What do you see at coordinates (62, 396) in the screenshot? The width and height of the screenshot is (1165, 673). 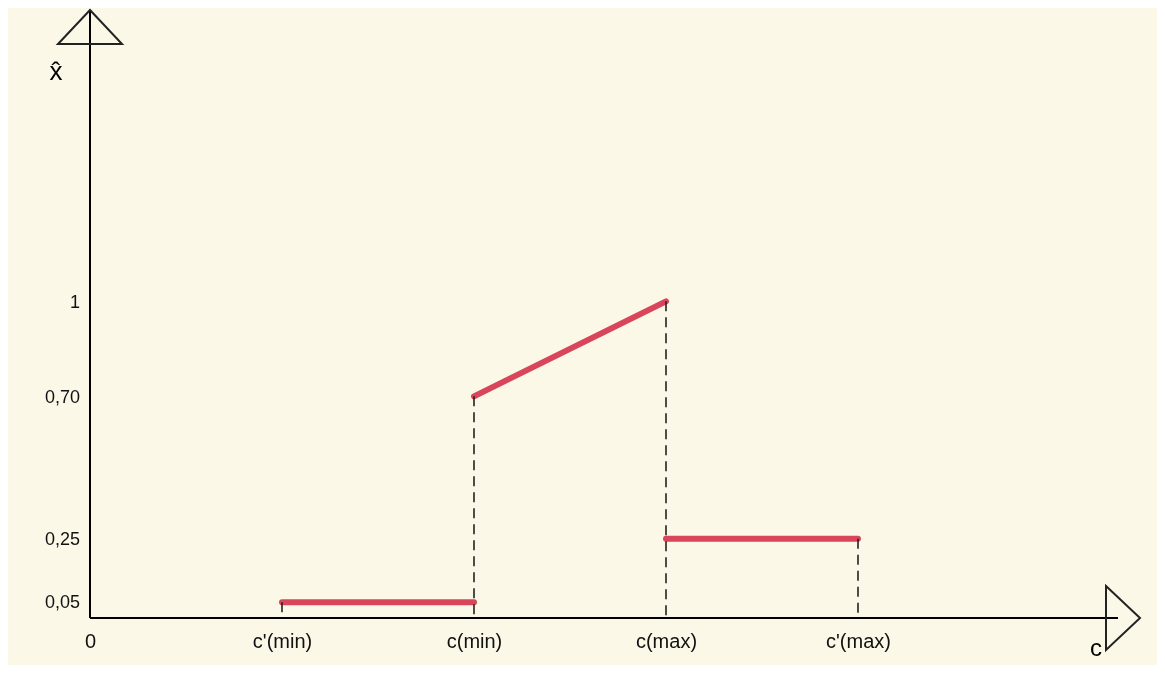 I see `y-tick-label: 0,70` at bounding box center [62, 396].